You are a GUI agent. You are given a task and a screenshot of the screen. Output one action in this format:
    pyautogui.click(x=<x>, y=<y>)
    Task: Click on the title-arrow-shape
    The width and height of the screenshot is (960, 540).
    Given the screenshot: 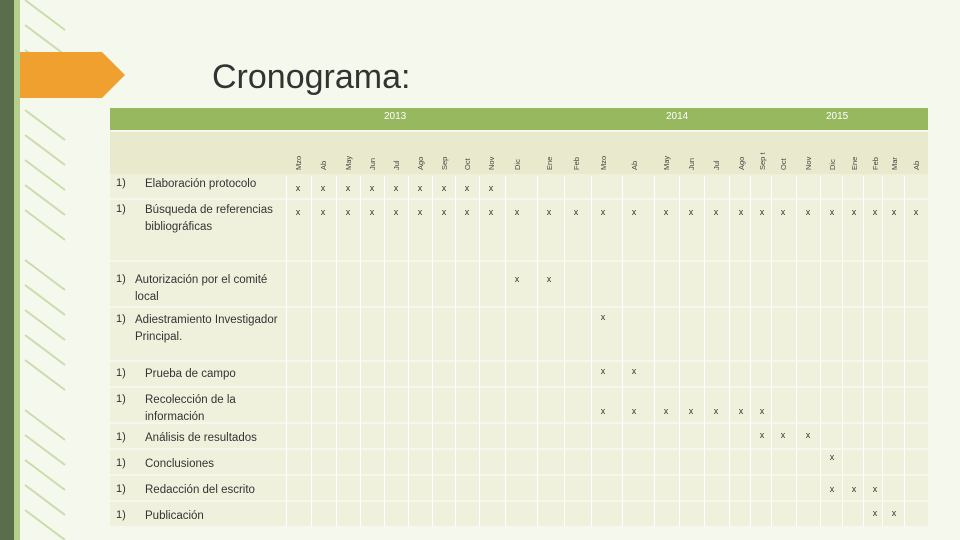 What is the action you would take?
    pyautogui.click(x=72, y=75)
    